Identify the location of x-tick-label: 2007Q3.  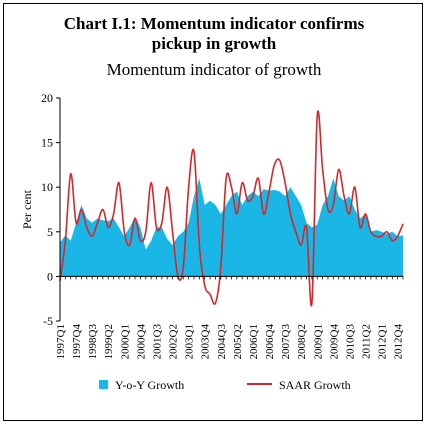
(286, 342).